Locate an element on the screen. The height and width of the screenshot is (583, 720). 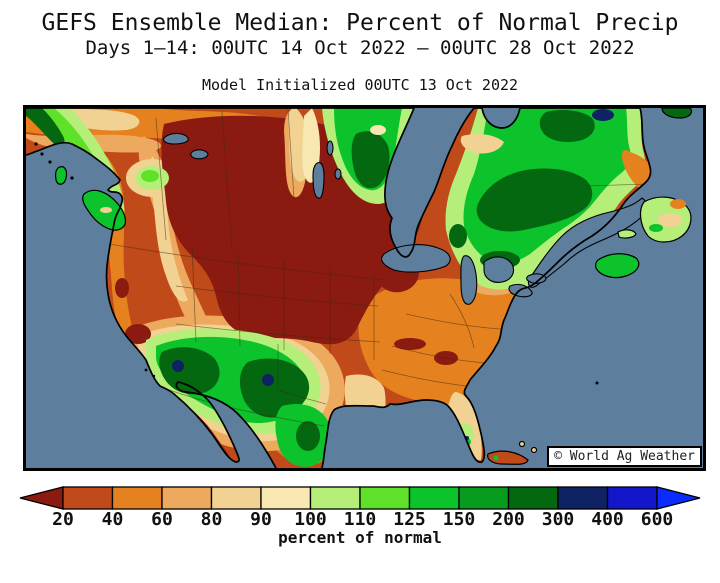
gulf-of-st-lawrence is located at coordinates (587, 242).